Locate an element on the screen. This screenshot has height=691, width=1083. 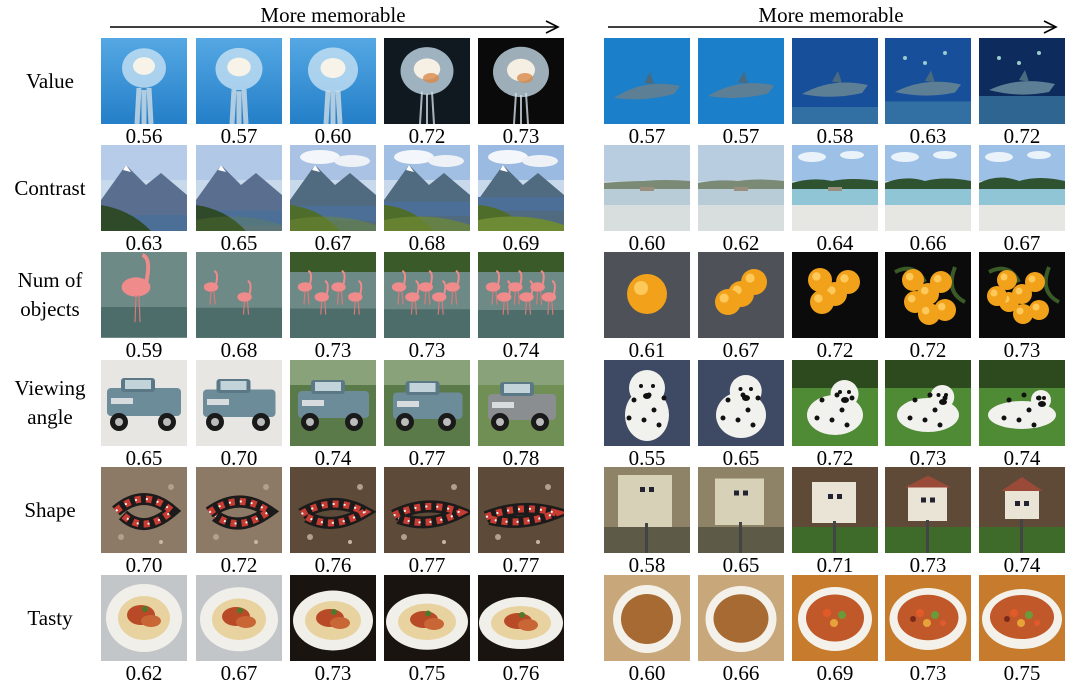
memorability-score: 0.62 is located at coordinates (144, 673).